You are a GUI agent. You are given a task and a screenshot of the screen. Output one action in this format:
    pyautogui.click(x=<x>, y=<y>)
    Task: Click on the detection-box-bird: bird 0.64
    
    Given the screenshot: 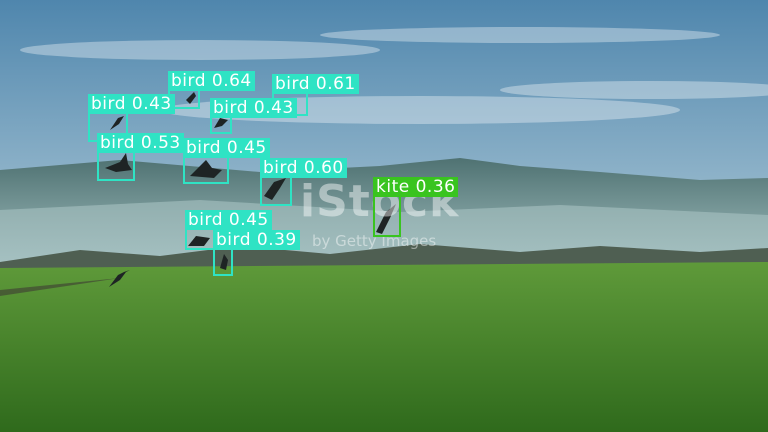 What is the action you would take?
    pyautogui.click(x=211, y=90)
    